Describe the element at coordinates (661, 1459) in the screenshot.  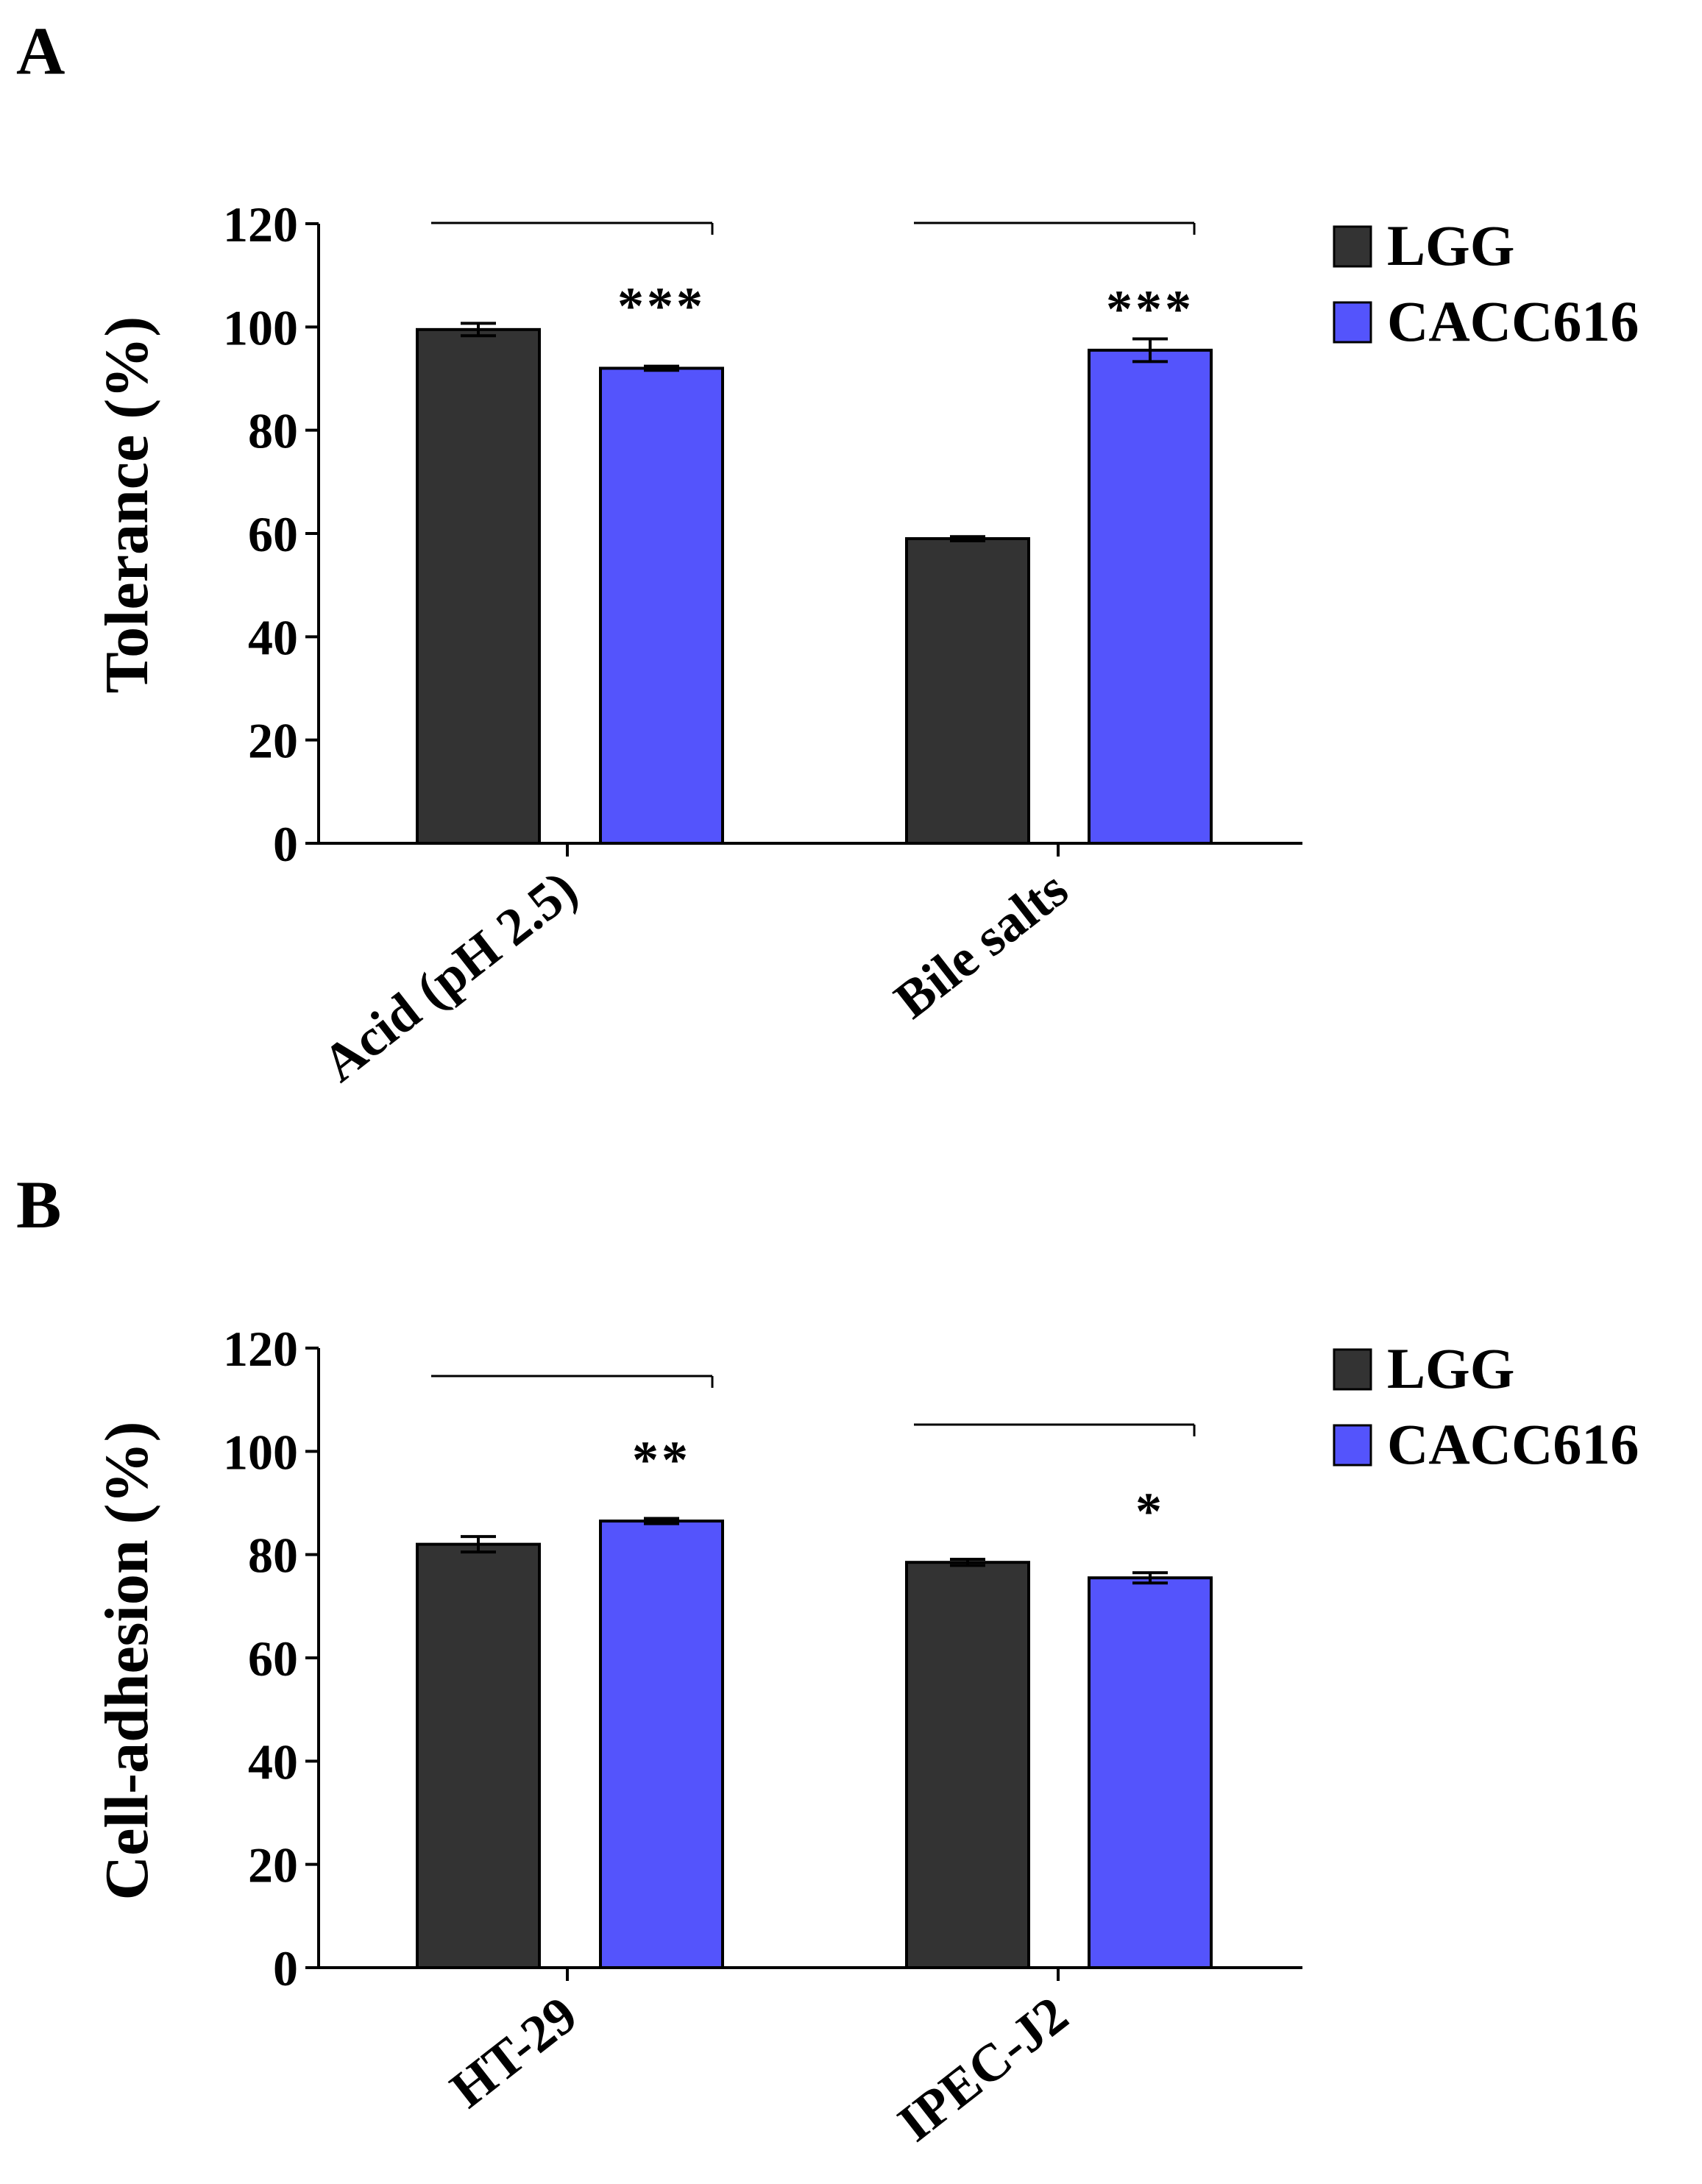
I see `significance-stars: **` at that location.